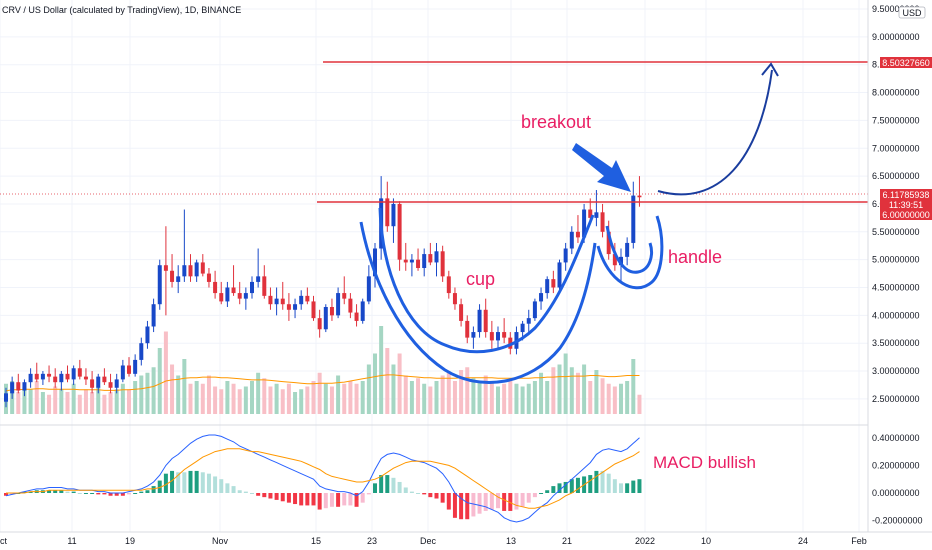  Describe the element at coordinates (601, 167) in the screenshot. I see `breakout-arrow` at that location.